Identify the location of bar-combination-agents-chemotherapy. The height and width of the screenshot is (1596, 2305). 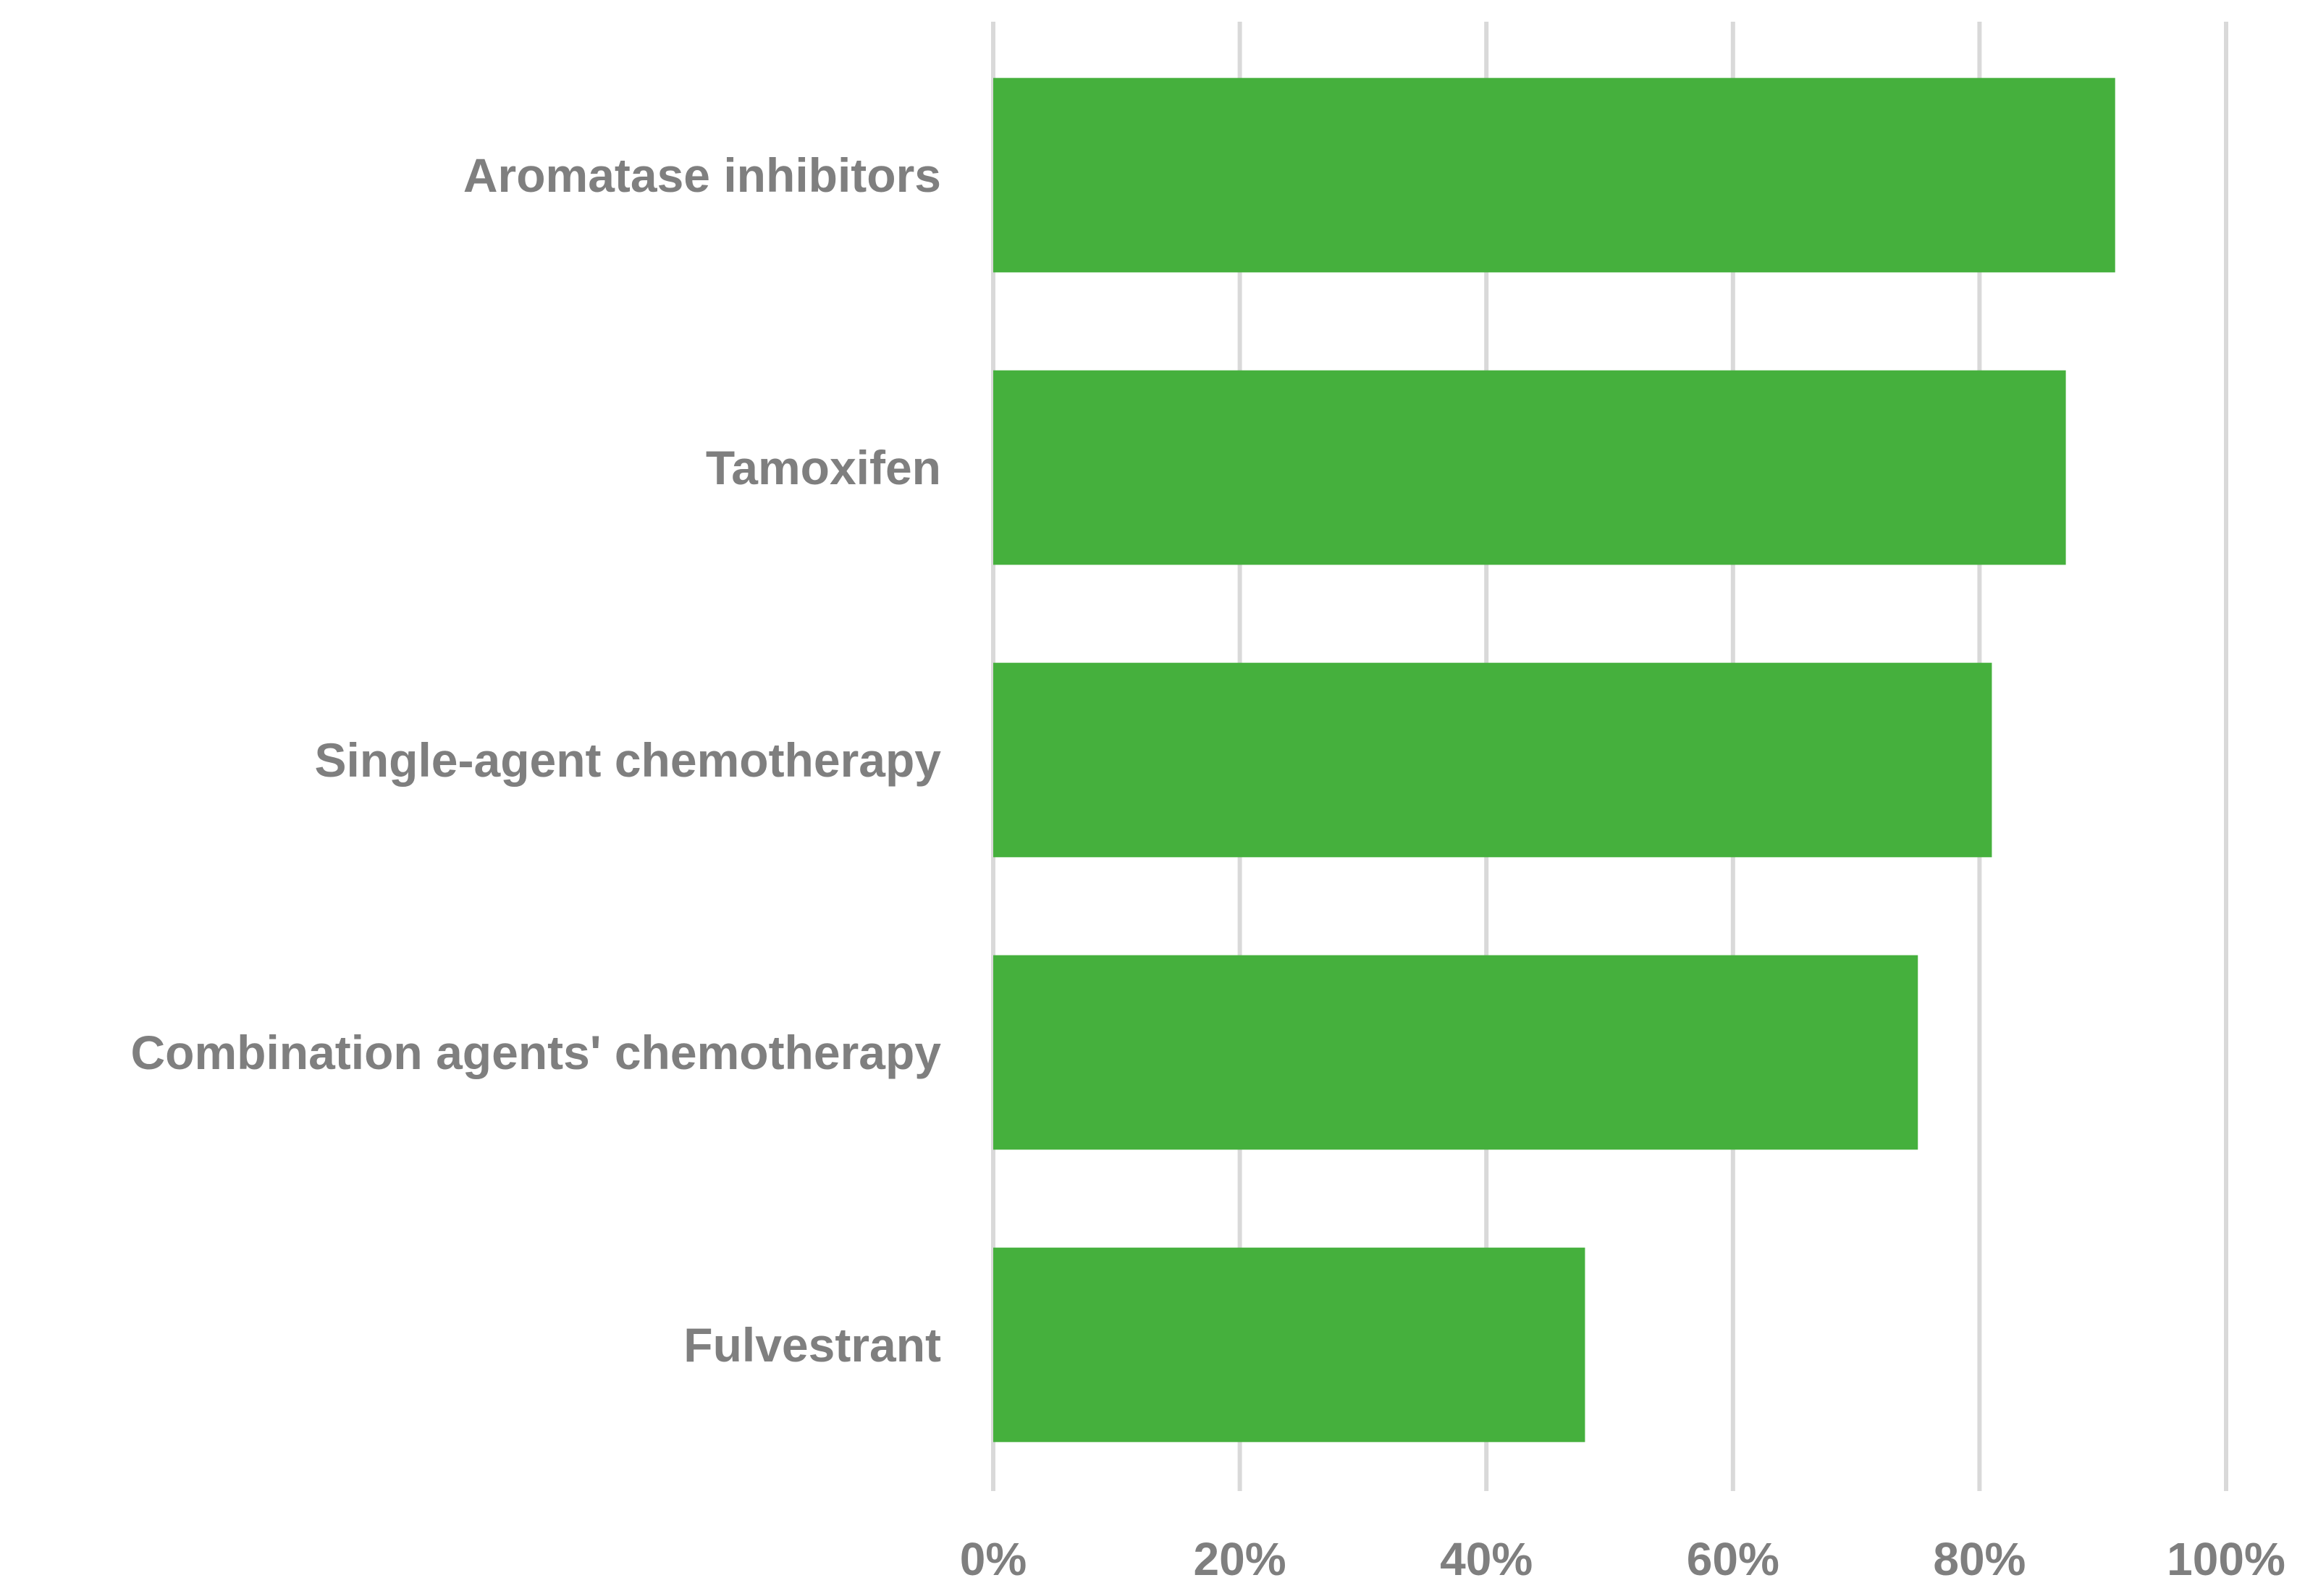
(1455, 1052).